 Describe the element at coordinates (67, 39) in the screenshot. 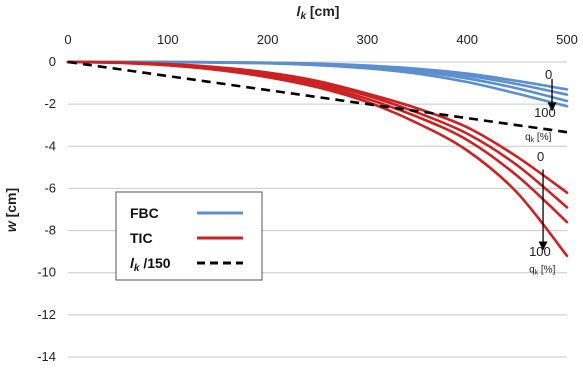

I see `x-tick-label: 0` at that location.